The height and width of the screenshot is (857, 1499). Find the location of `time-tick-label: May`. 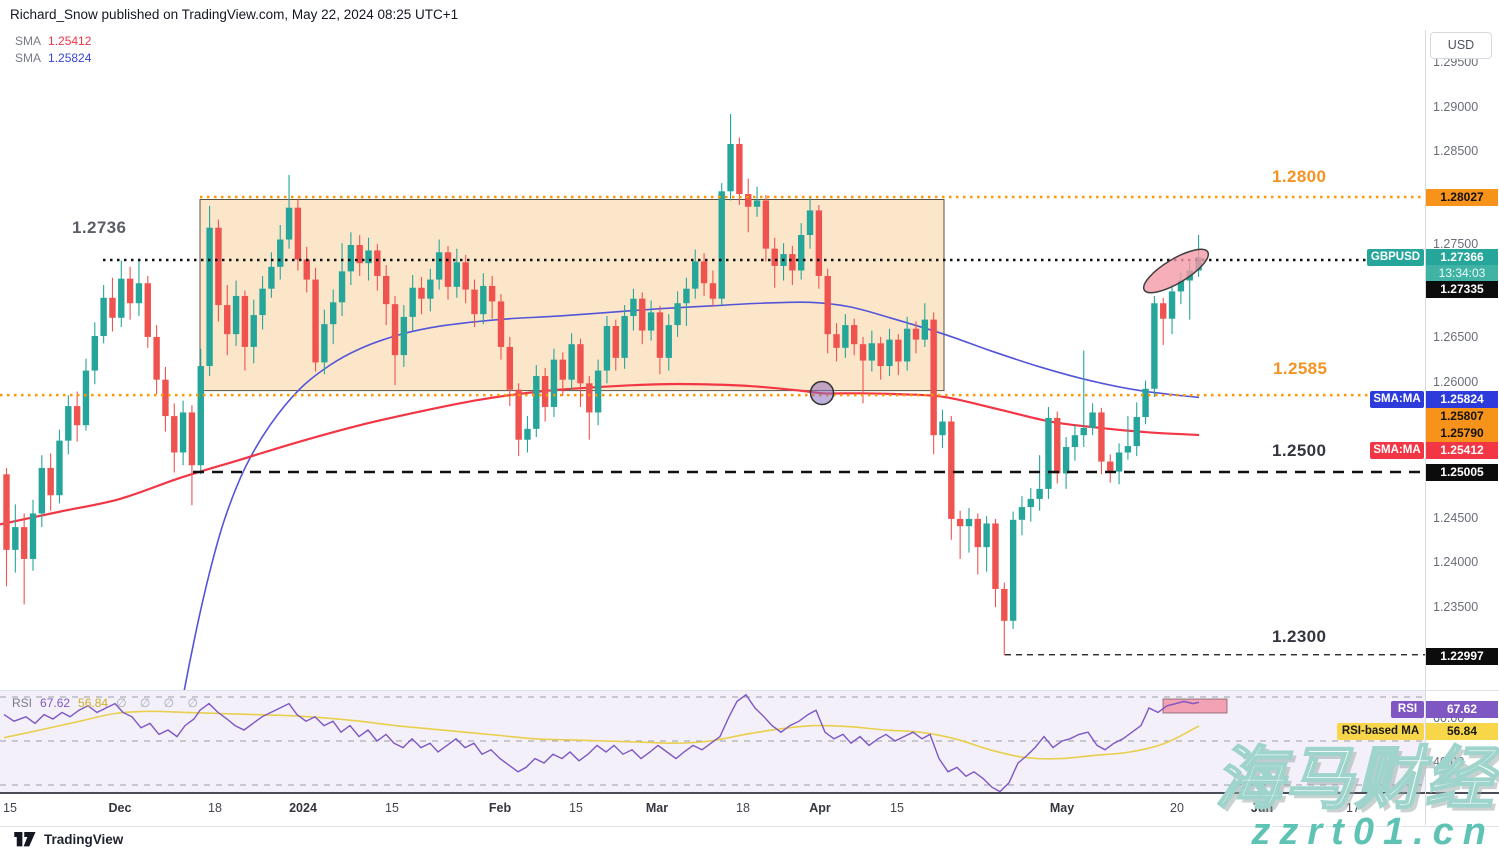

time-tick-label: May is located at coordinates (1062, 808).